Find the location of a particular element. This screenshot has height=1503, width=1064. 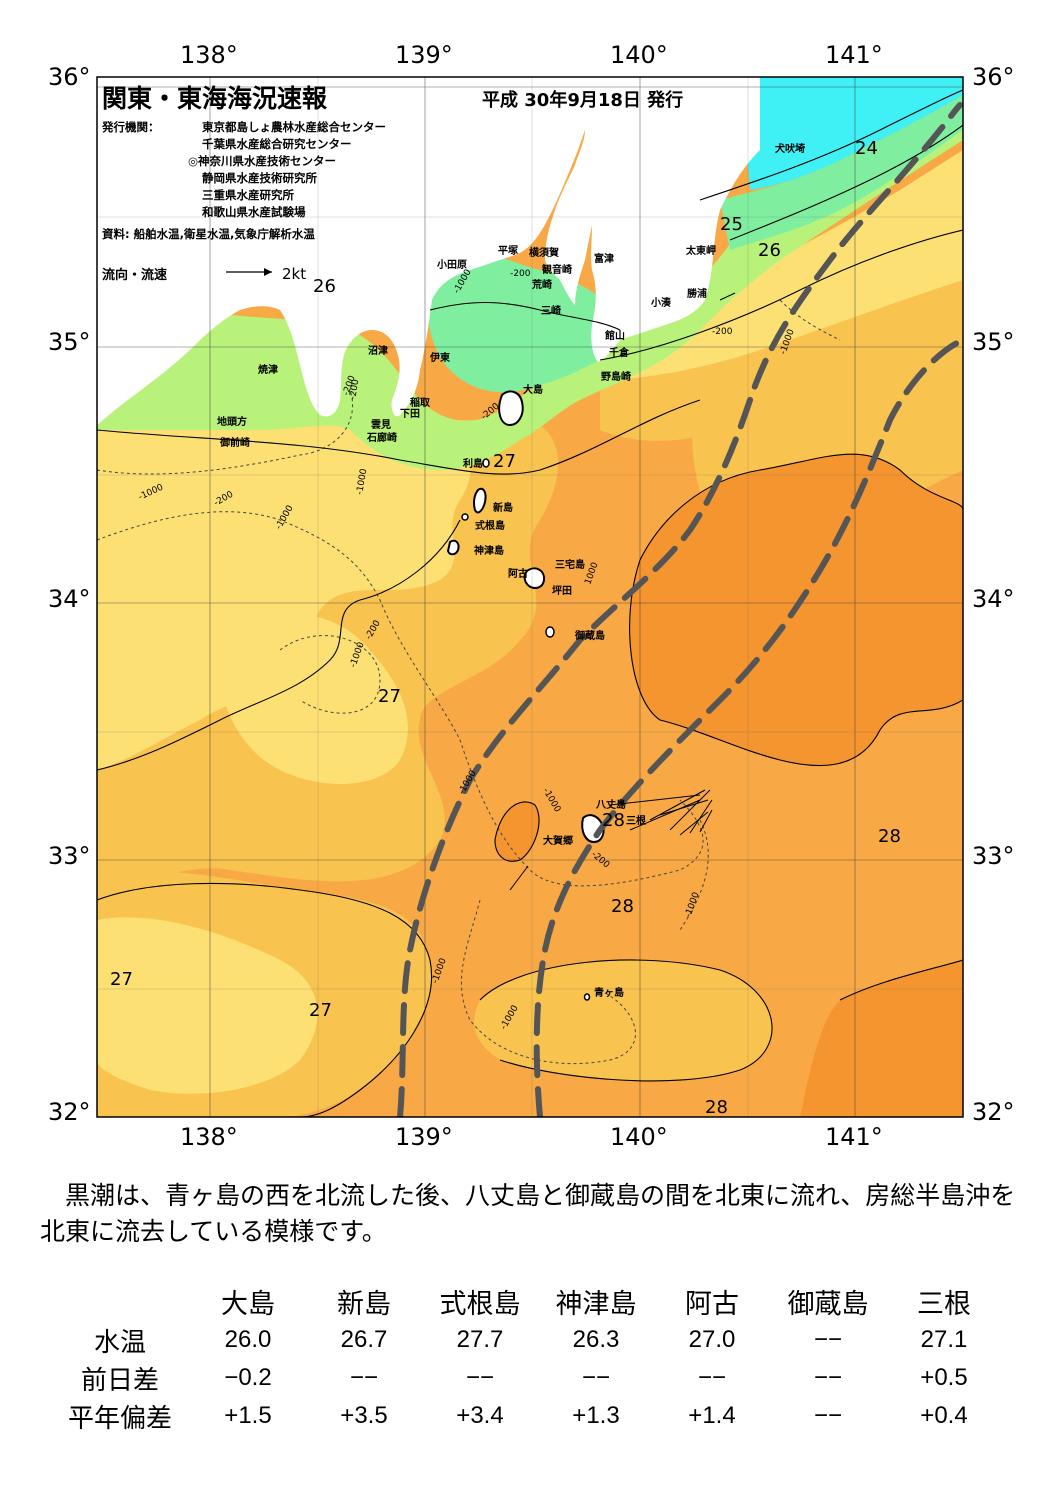

sst-zone-below-23-northeast is located at coordinates (851, 133).